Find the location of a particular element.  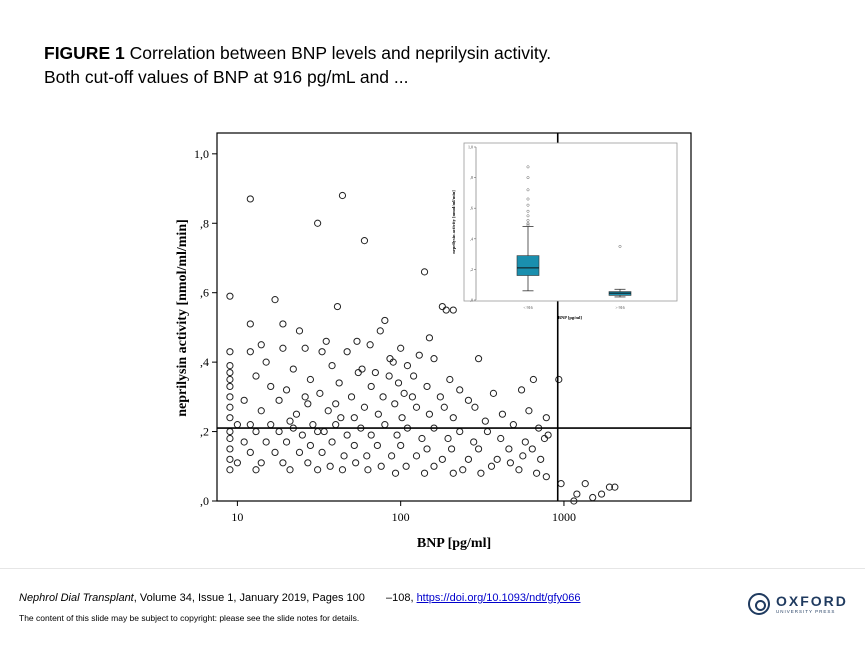

inset-x-axis-label: BNP [pg/ml] is located at coordinates (570, 317).